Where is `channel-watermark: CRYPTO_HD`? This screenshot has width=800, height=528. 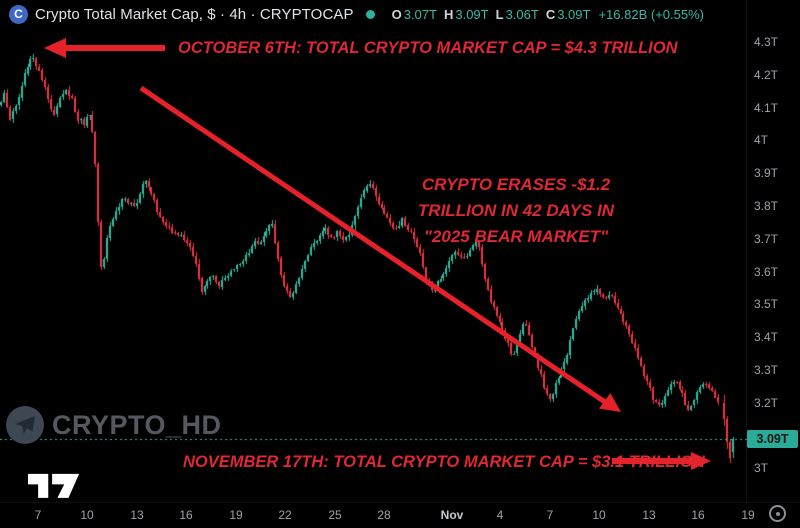 channel-watermark: CRYPTO_HD is located at coordinates (114, 425).